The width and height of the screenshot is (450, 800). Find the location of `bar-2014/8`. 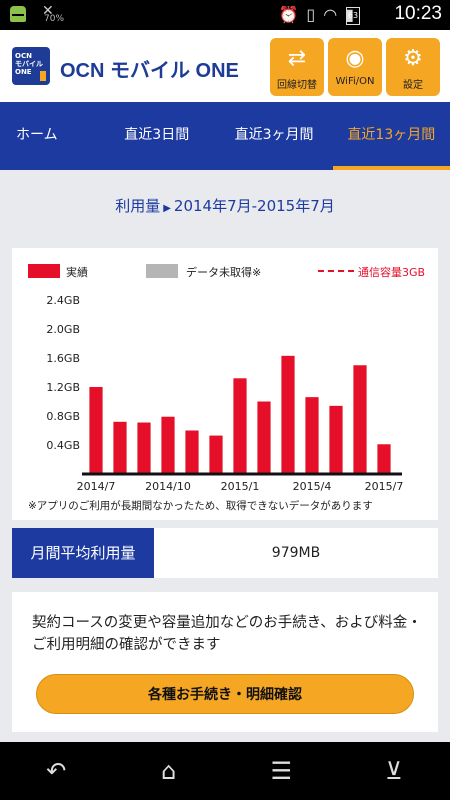

bar-2014/8 is located at coordinates (120, 447).